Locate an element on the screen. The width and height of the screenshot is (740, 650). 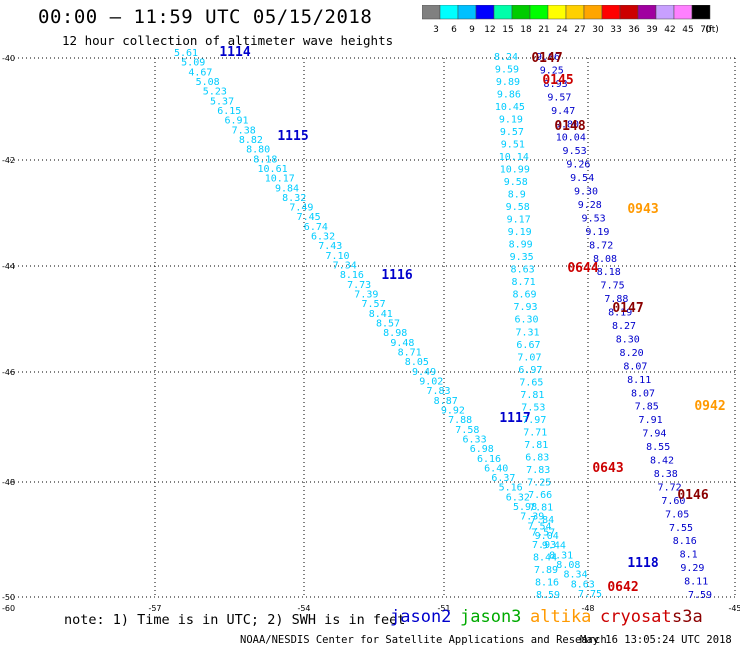
wave-height-value: 8.27 is located at coordinates (624, 326).